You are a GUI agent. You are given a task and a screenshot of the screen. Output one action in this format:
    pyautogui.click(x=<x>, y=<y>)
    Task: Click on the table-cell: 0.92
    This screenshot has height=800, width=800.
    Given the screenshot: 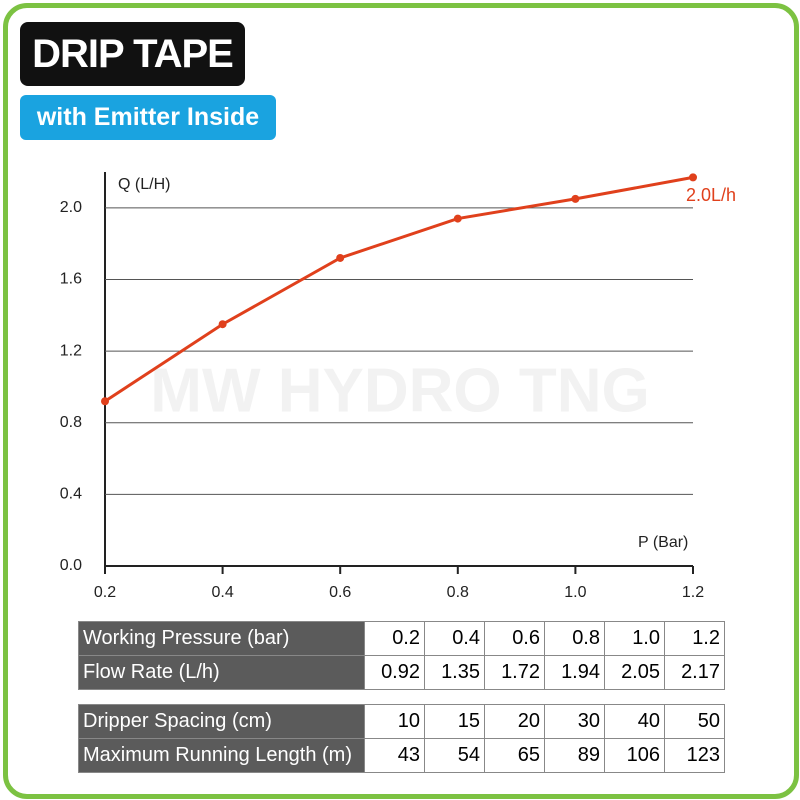 What is the action you would take?
    pyautogui.click(x=394, y=672)
    